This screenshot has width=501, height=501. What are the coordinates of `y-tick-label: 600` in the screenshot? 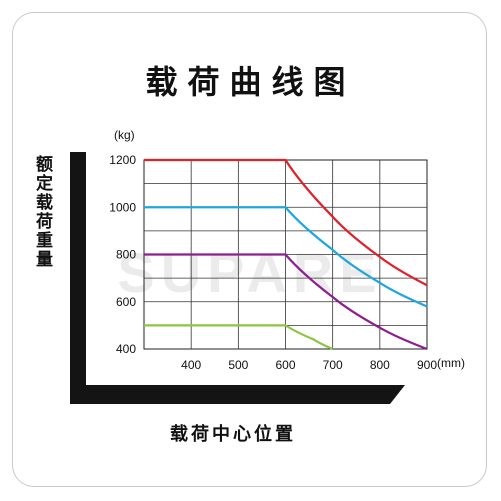 It's located at (126, 302).